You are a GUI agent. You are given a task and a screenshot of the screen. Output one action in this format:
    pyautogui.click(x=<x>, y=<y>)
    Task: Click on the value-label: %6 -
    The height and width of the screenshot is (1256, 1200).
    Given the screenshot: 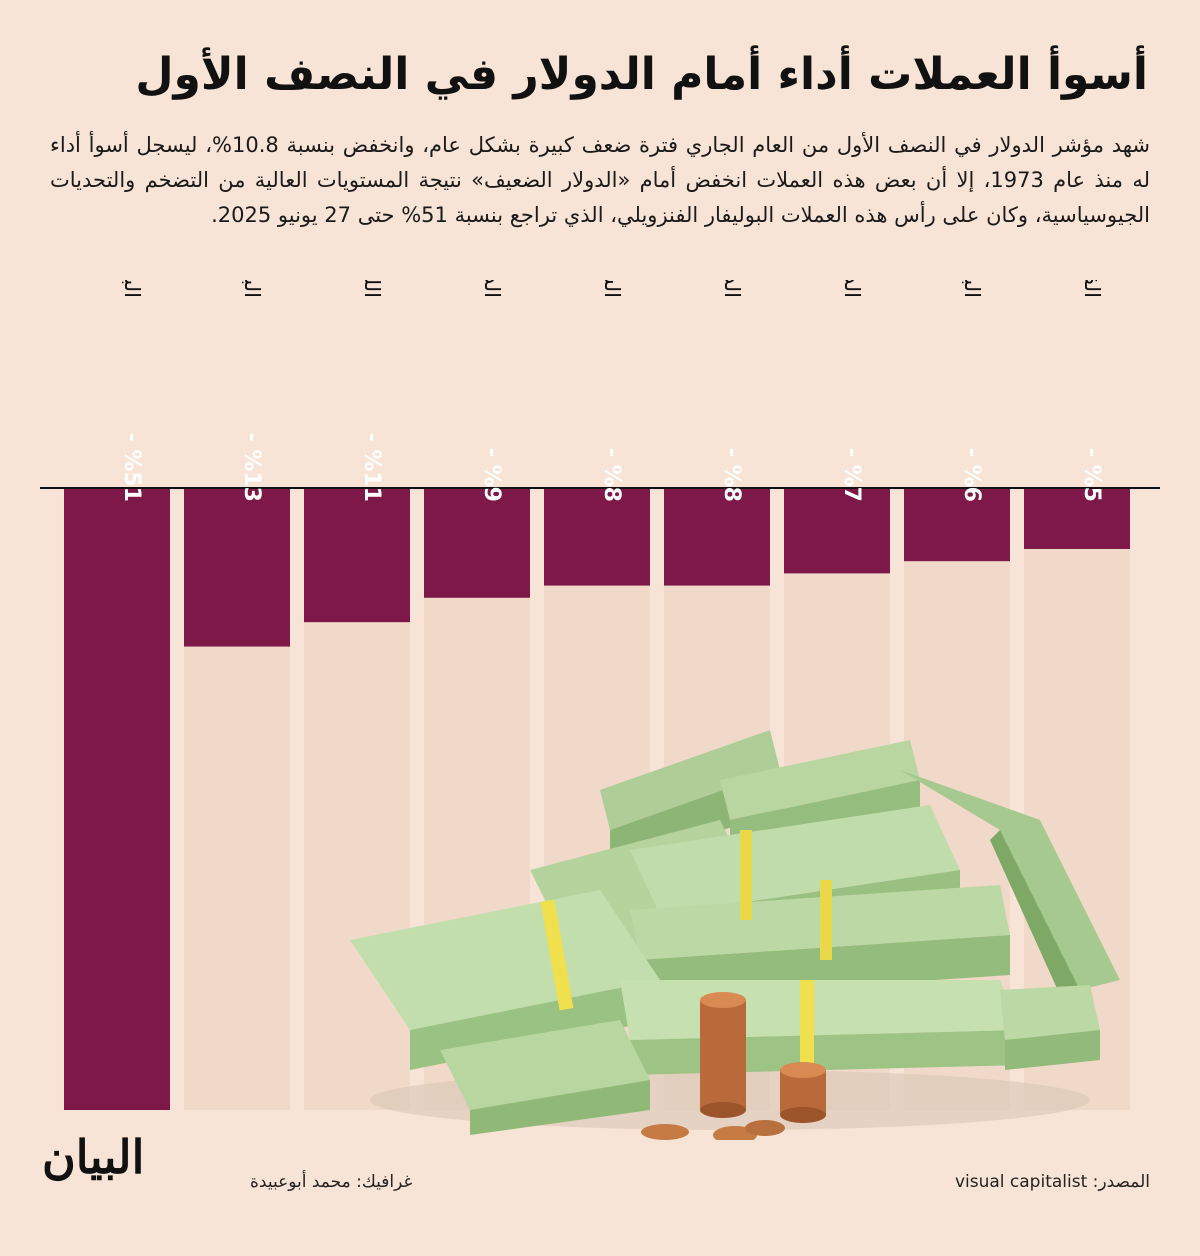 What is the action you would take?
    pyautogui.click(x=971, y=475)
    